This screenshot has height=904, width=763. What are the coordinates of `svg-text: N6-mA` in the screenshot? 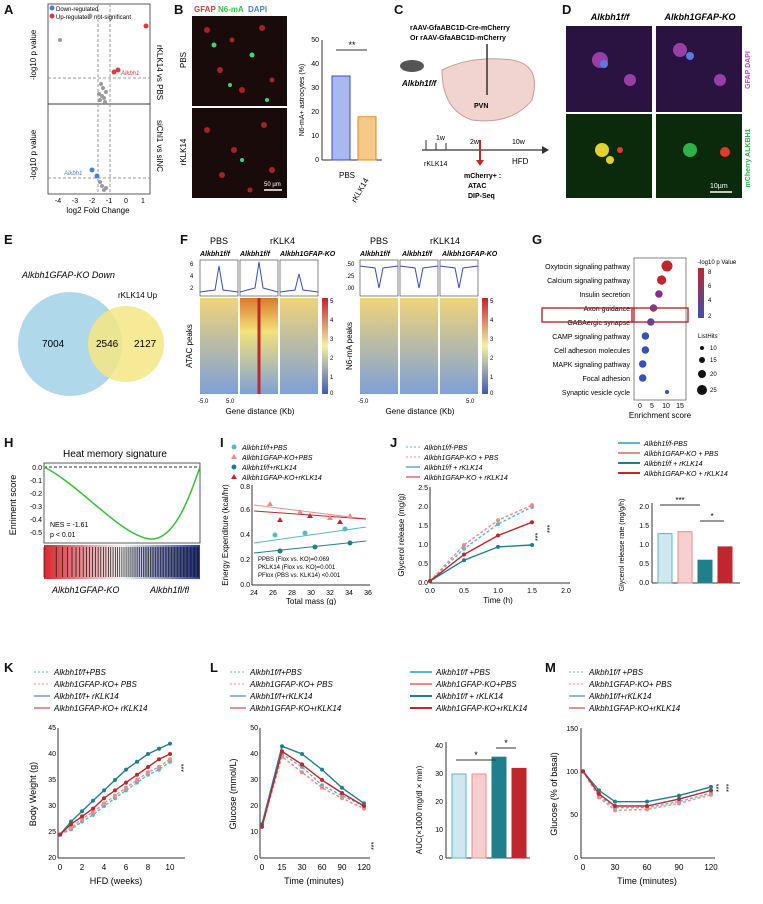 It's located at (231, 9).